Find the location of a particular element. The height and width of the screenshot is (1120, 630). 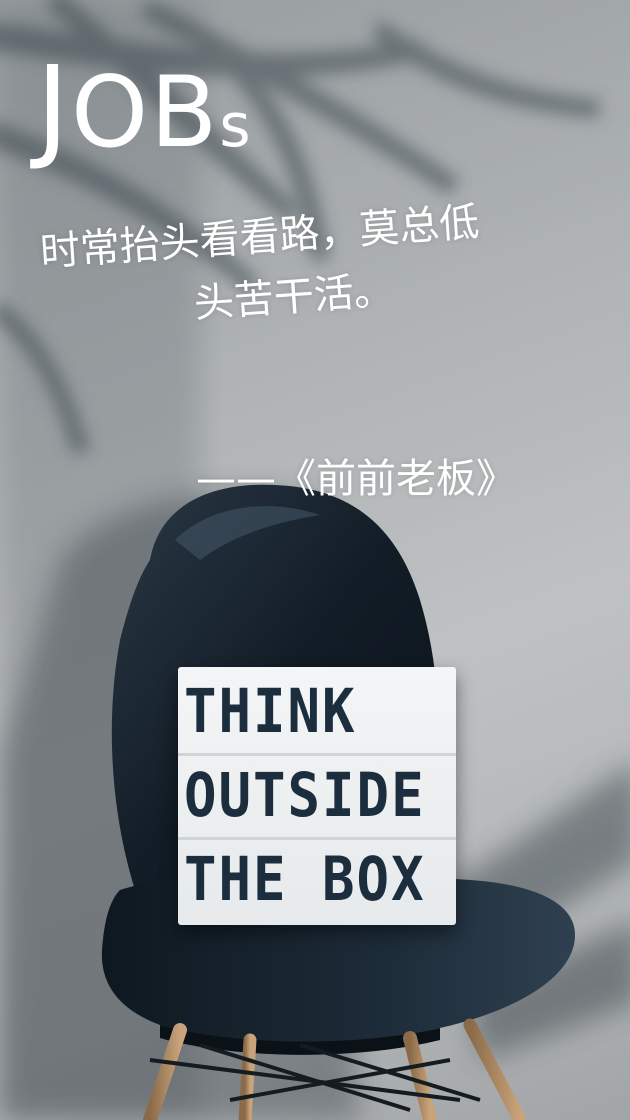

title-letters-ob: OB is located at coordinates (145, 113).